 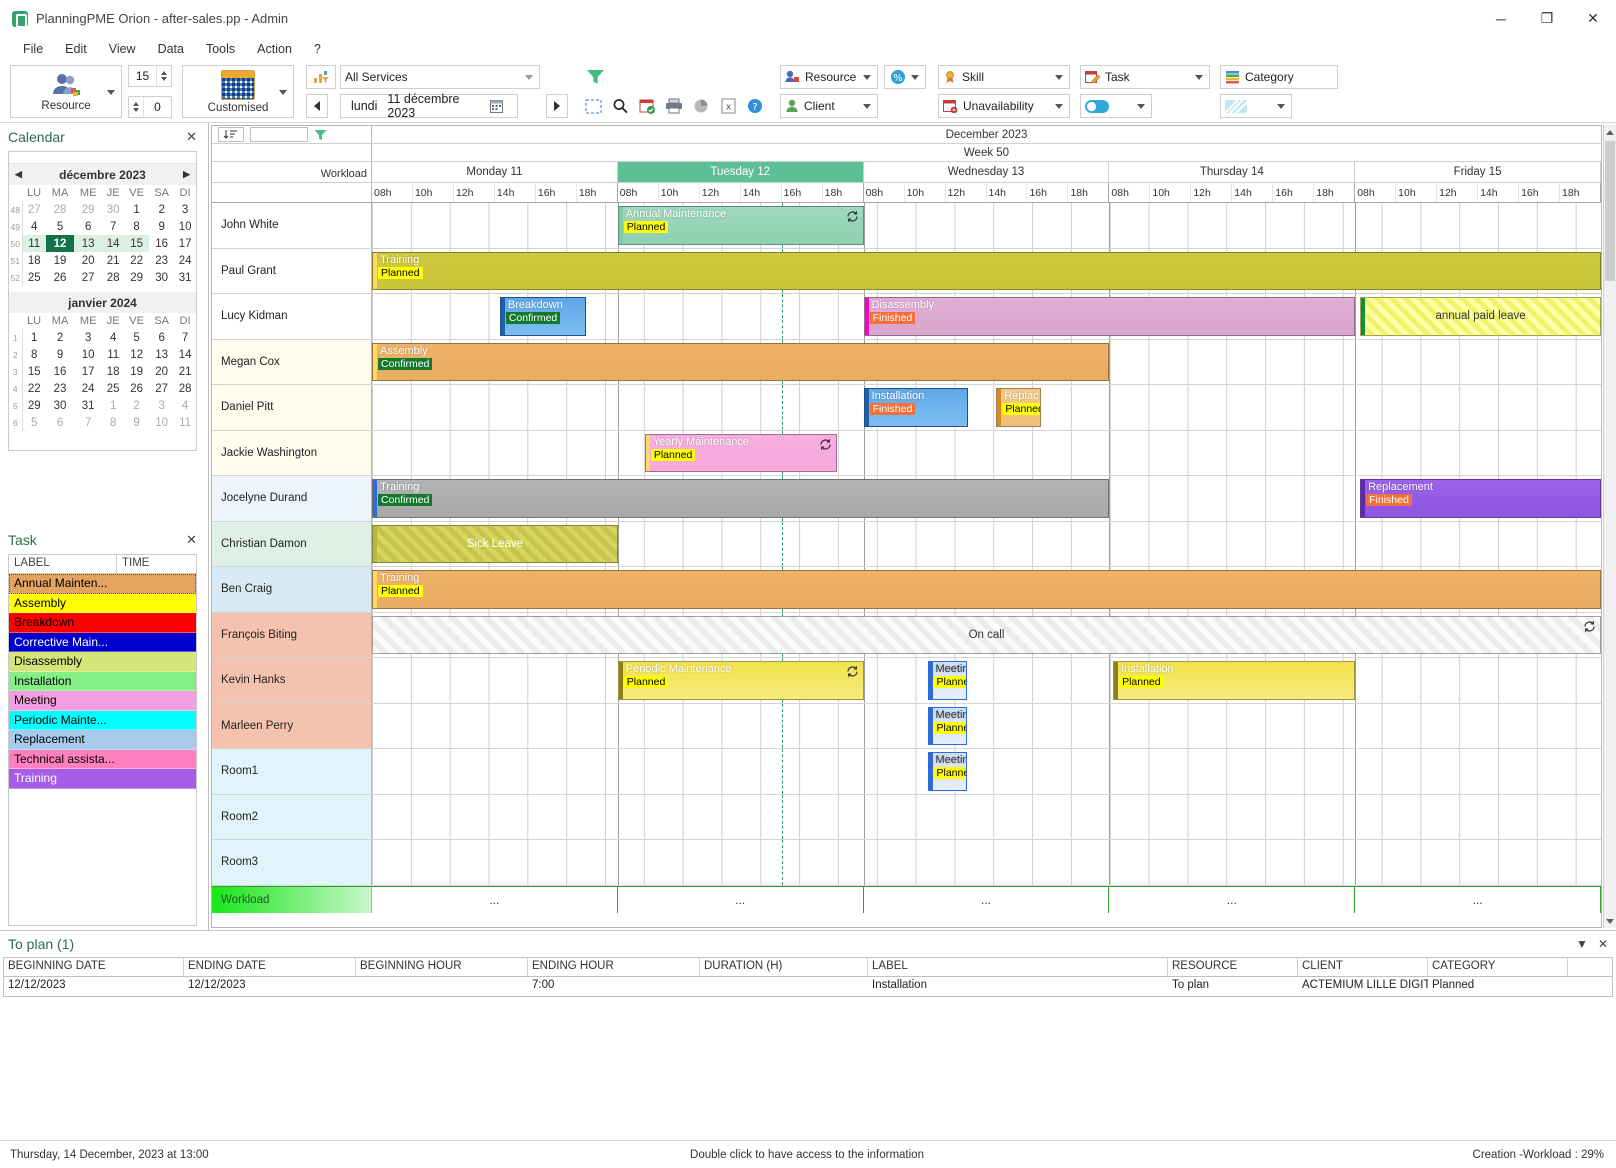 What do you see at coordinates (292, 361) in the screenshot?
I see `resource-name-cell: Megan Cox` at bounding box center [292, 361].